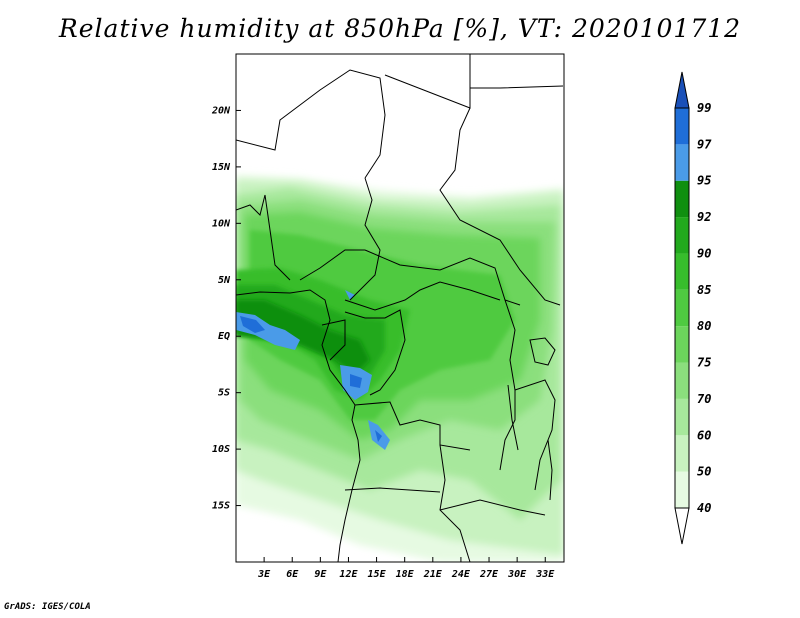 This screenshot has width=800, height=618. I want to click on border-tanzania, so click(535, 435).